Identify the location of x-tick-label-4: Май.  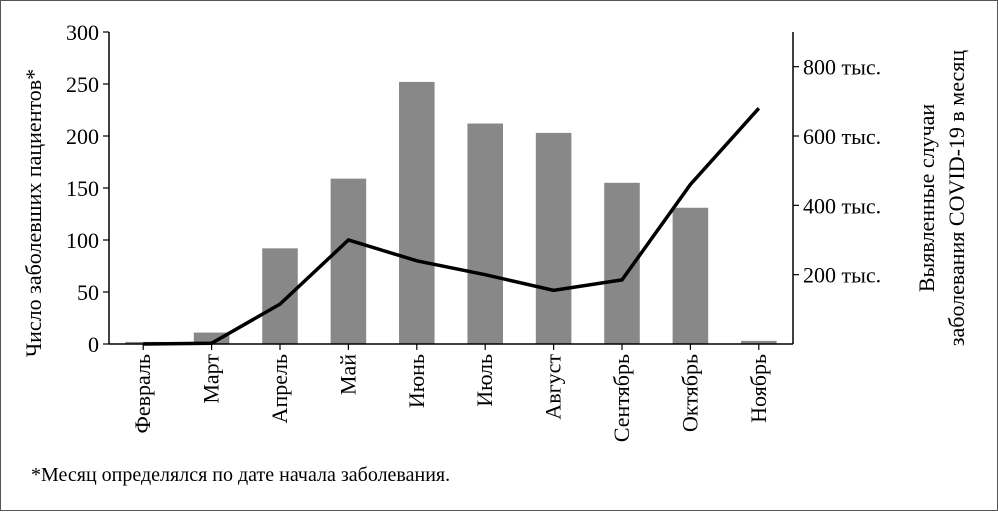
(347, 374).